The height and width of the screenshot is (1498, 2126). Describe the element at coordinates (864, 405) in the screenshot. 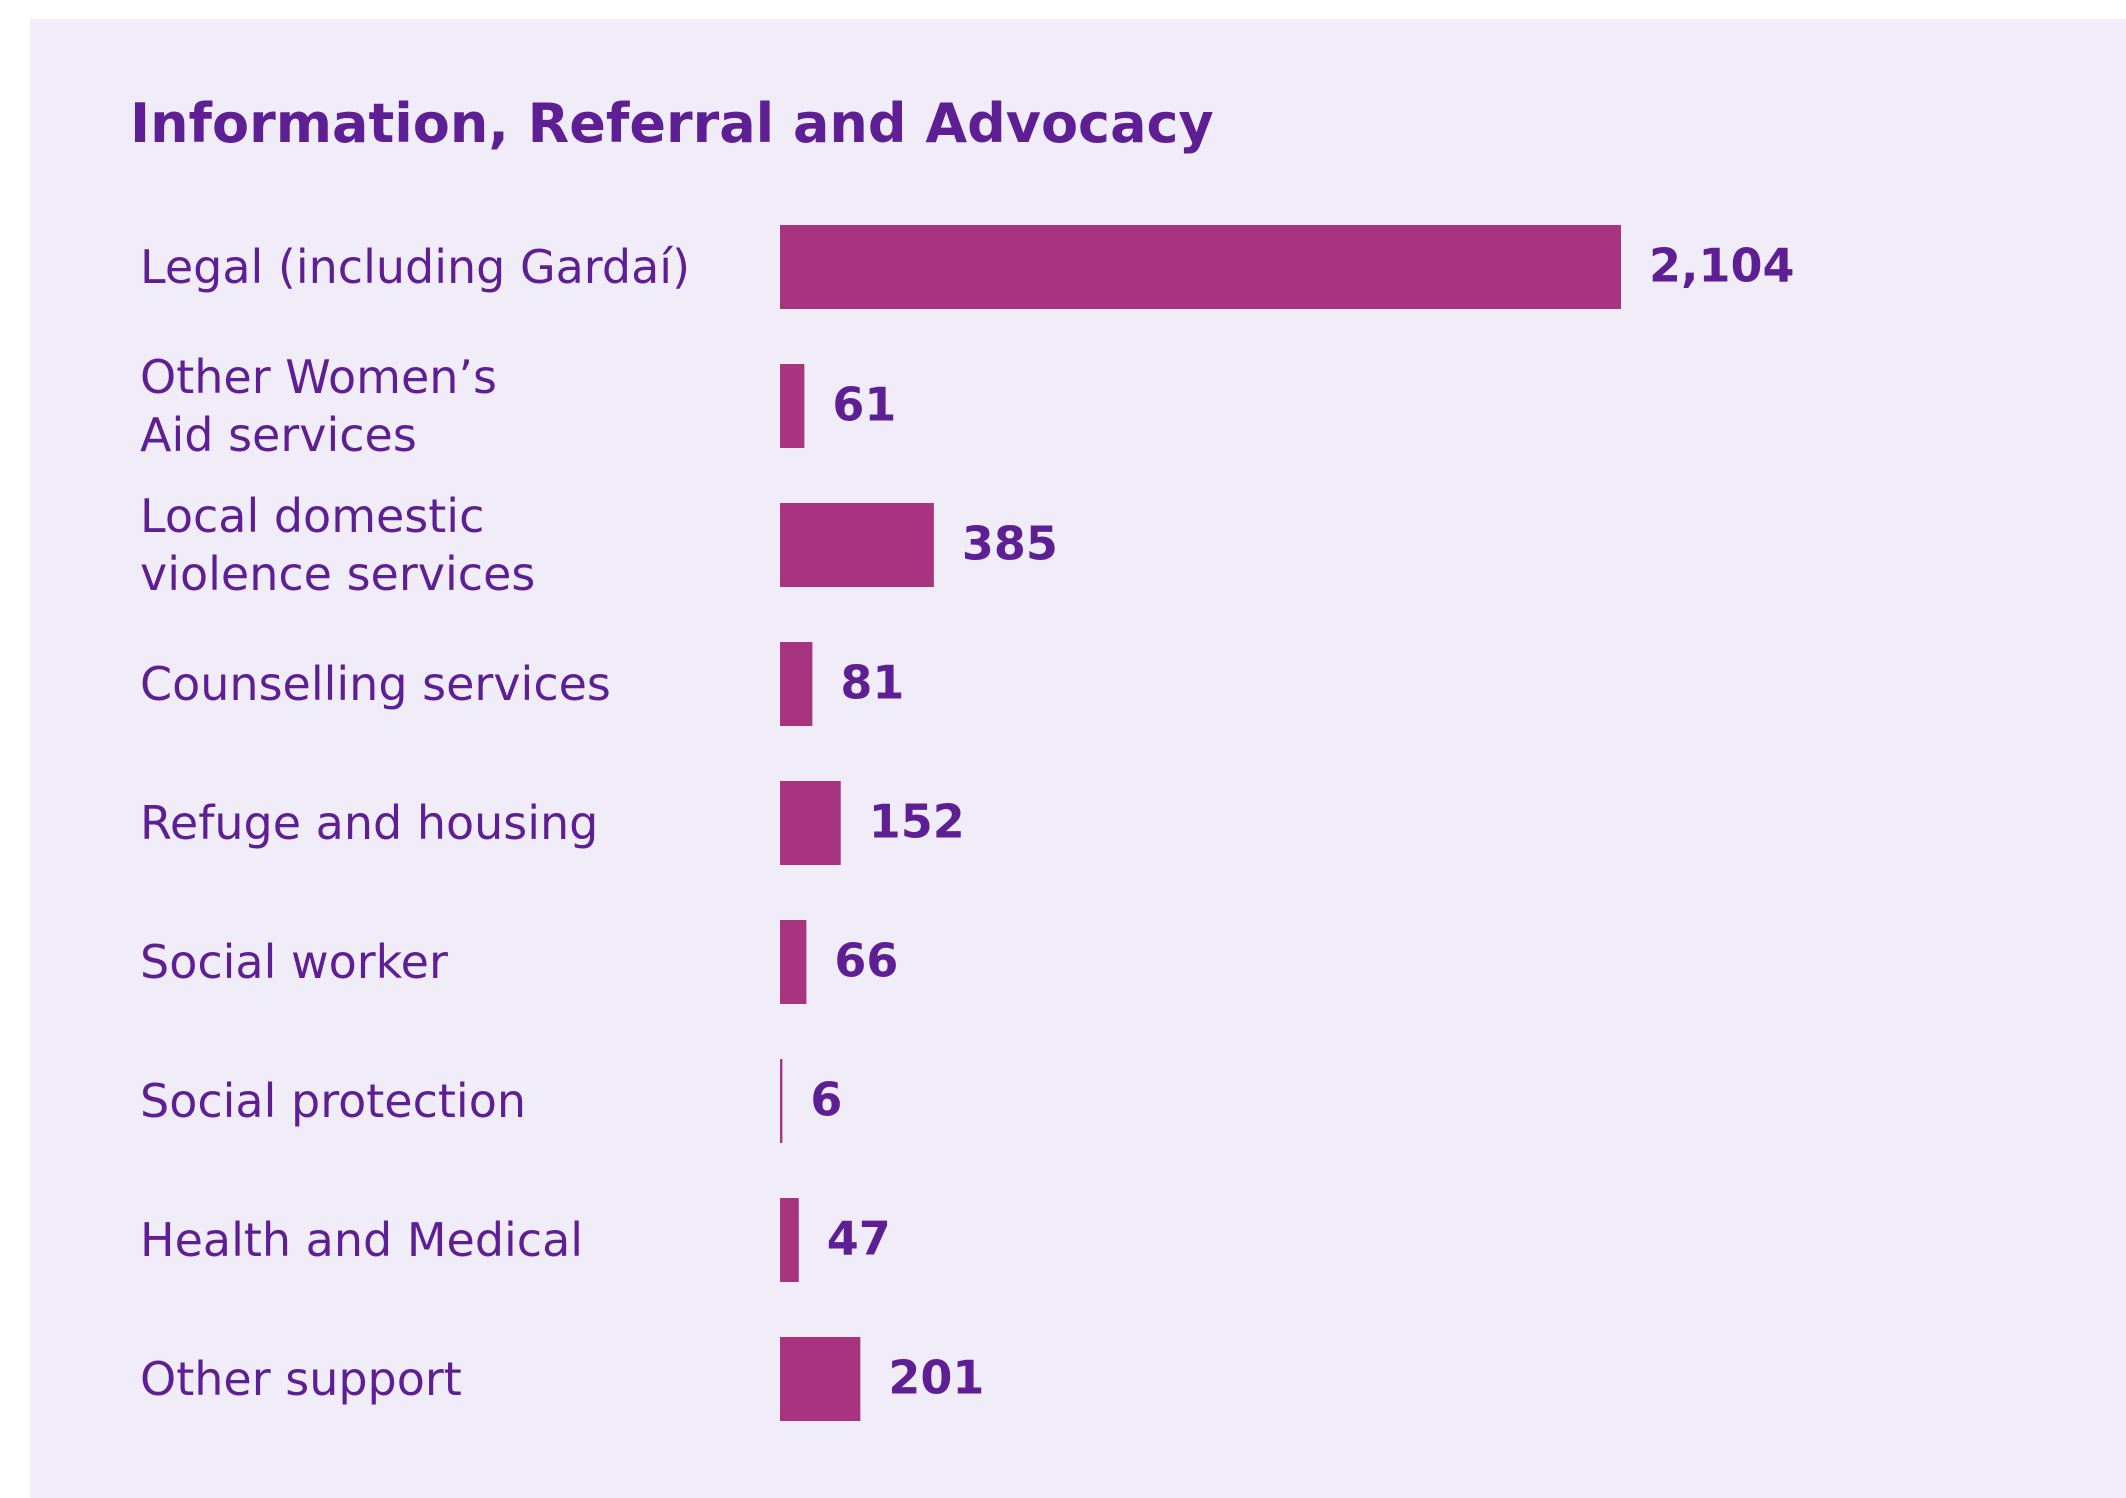

I see `value-label: 61` at that location.